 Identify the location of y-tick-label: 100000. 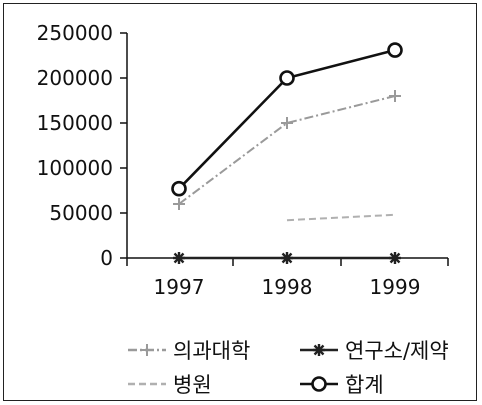
(75, 168).